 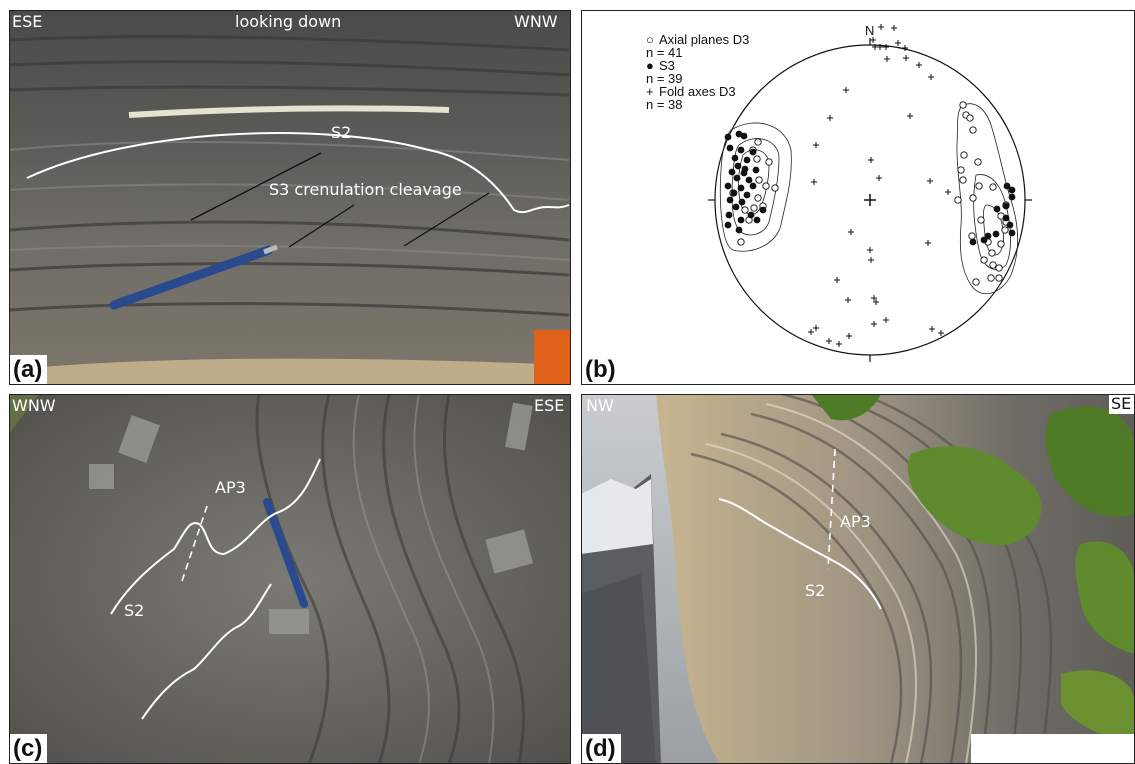 What do you see at coordinates (704, 39) in the screenshot?
I see `legend-label-axial-planes: Axial planes D3` at bounding box center [704, 39].